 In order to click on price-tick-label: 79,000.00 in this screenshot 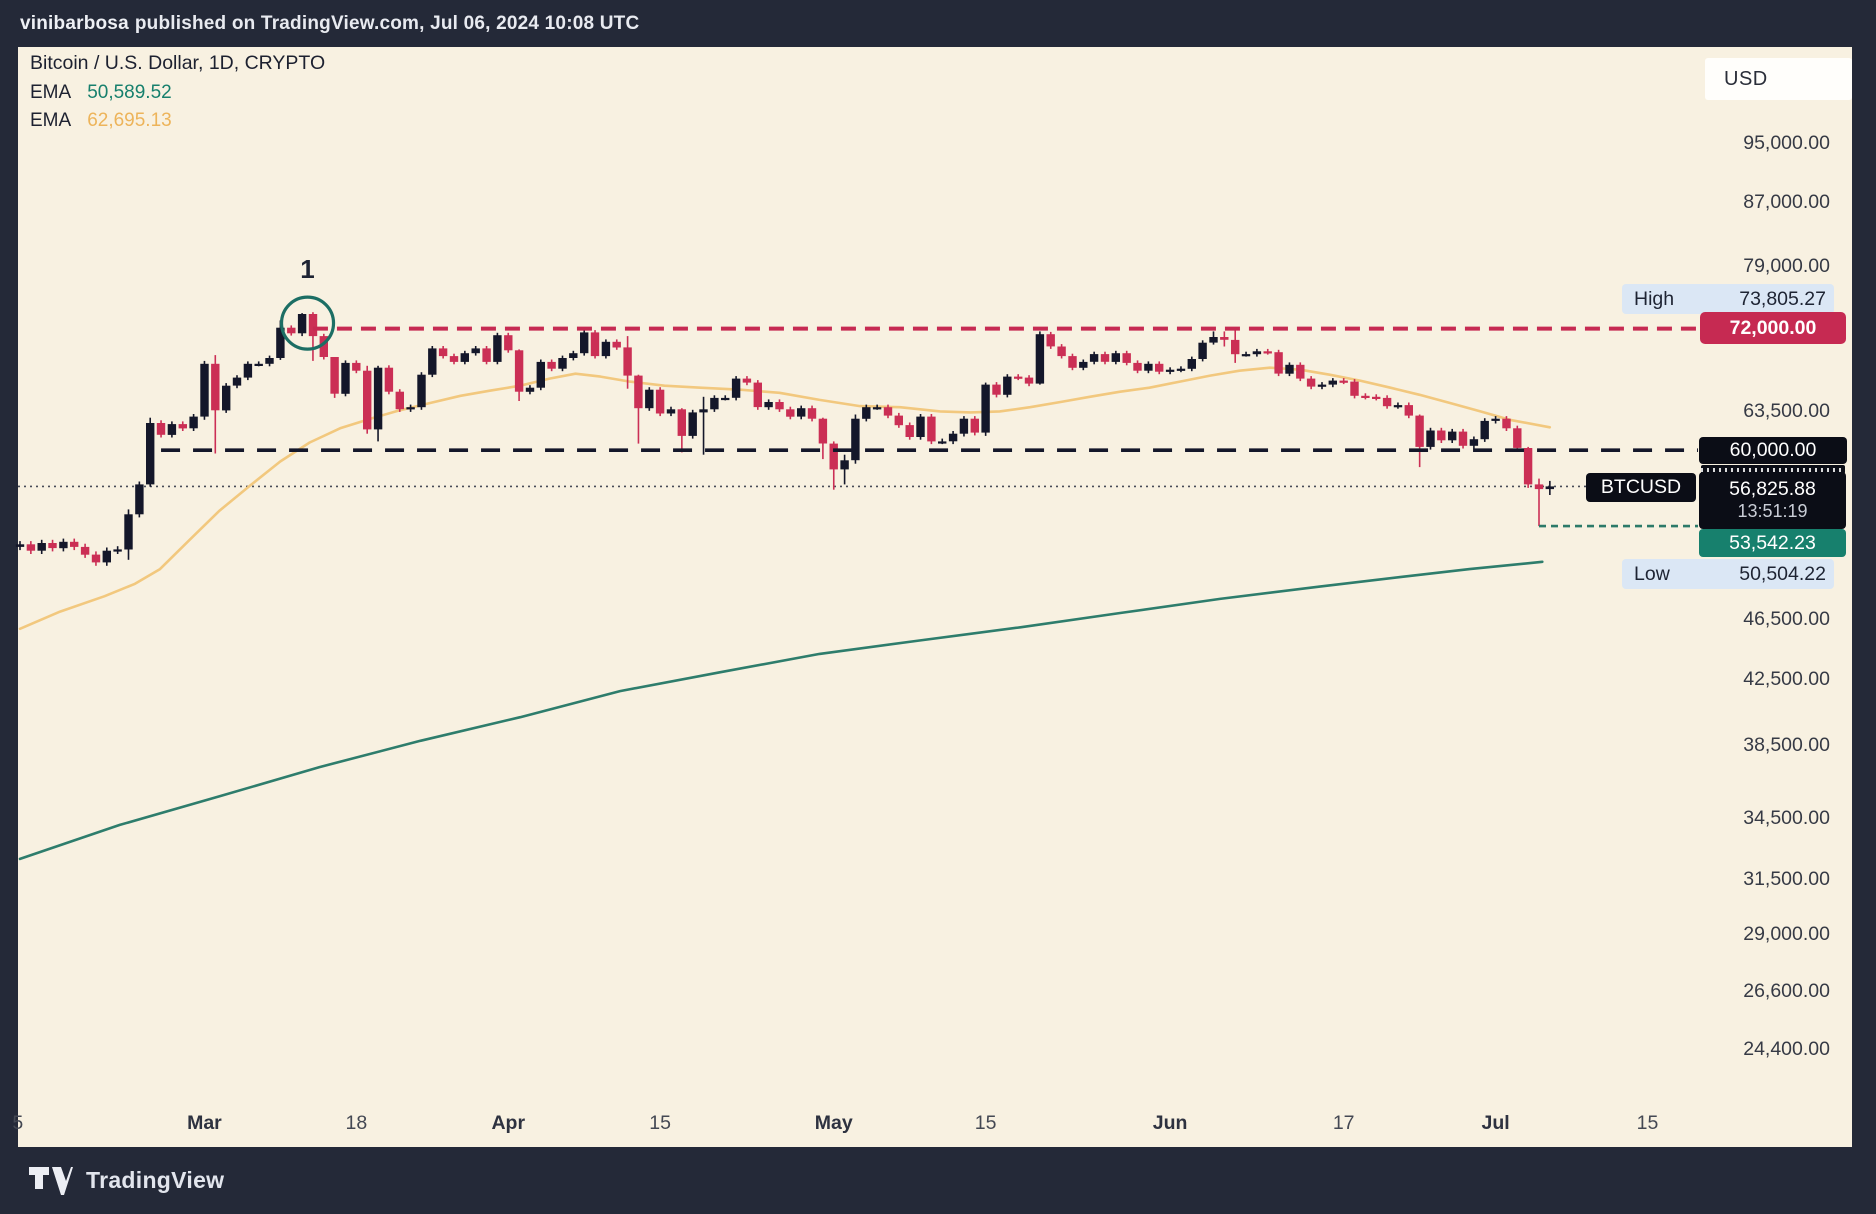, I will do `click(1786, 265)`.